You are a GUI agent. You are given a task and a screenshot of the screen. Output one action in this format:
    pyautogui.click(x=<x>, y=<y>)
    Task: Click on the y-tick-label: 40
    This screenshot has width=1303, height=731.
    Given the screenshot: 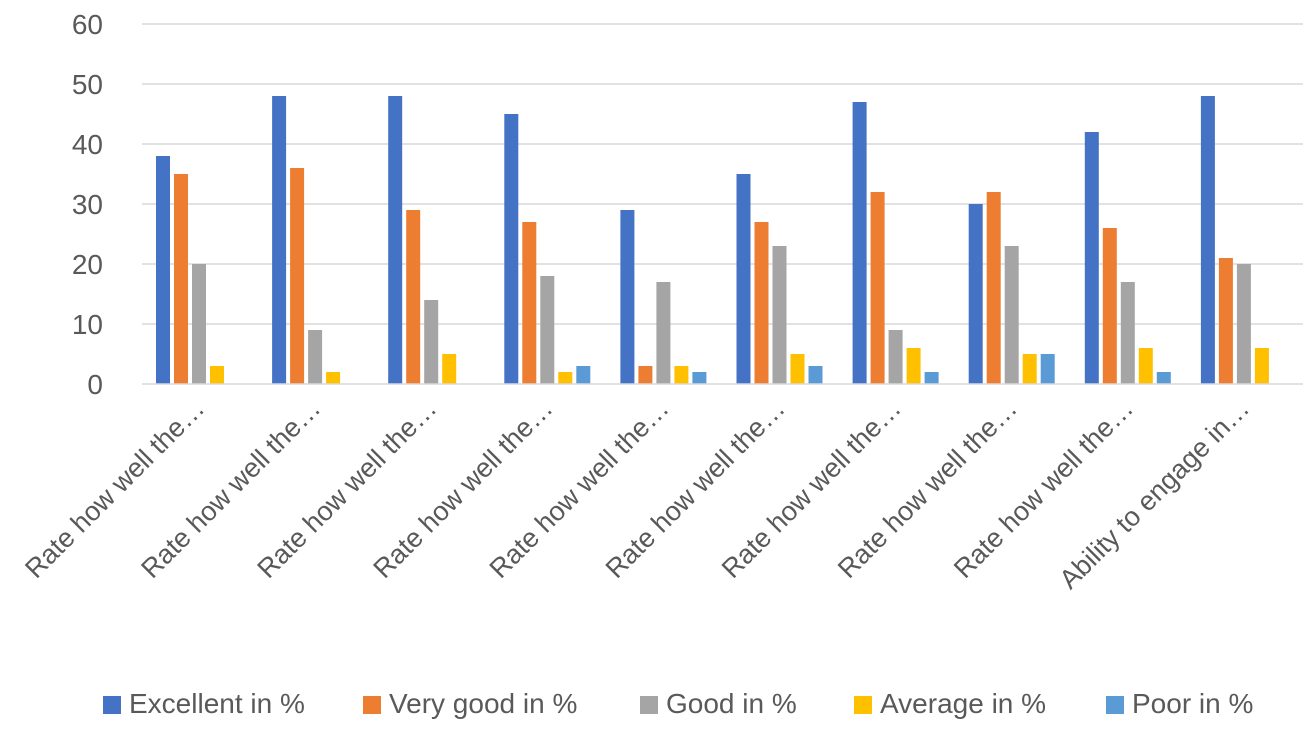 What is the action you would take?
    pyautogui.click(x=87, y=144)
    